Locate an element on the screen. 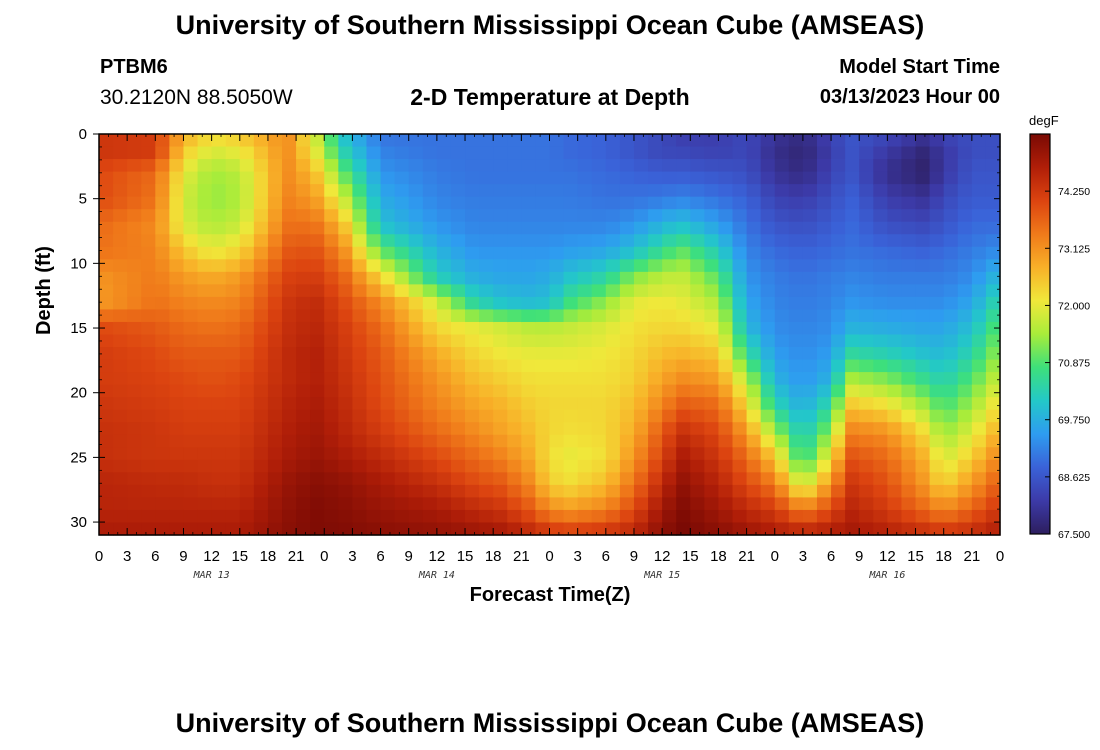 The image size is (1100, 750). y-tick-label: 20 is located at coordinates (78, 393).